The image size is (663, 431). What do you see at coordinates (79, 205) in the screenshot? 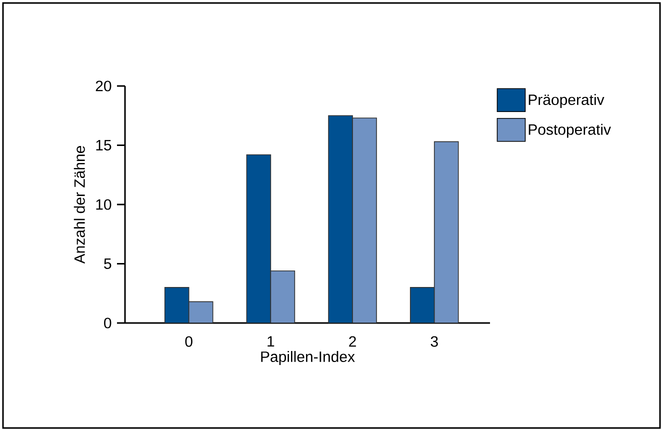
I see `y-axis-title: Anzahl der Zähne` at bounding box center [79, 205].